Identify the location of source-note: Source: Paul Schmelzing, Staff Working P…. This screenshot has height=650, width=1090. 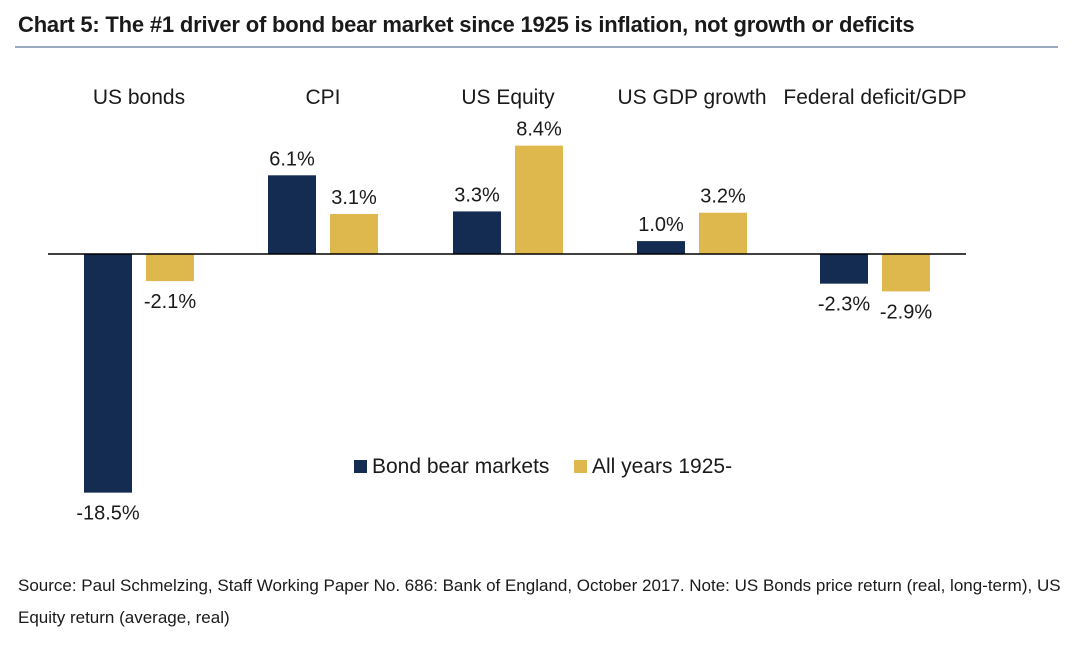
(539, 601).